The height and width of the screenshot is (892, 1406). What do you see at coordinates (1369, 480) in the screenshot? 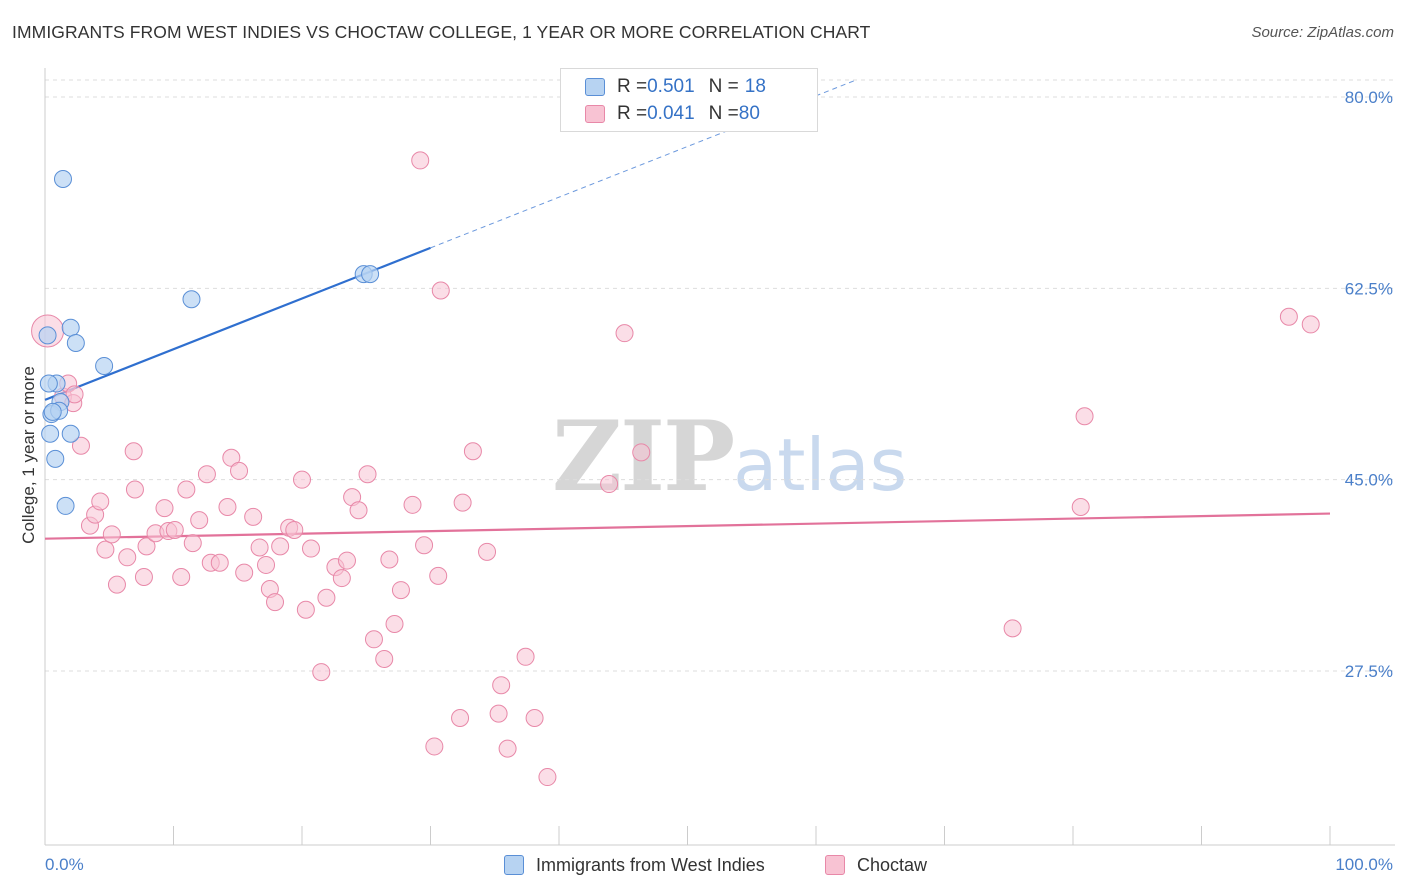
I see `y-tick-label: 45.0%` at bounding box center [1369, 480].